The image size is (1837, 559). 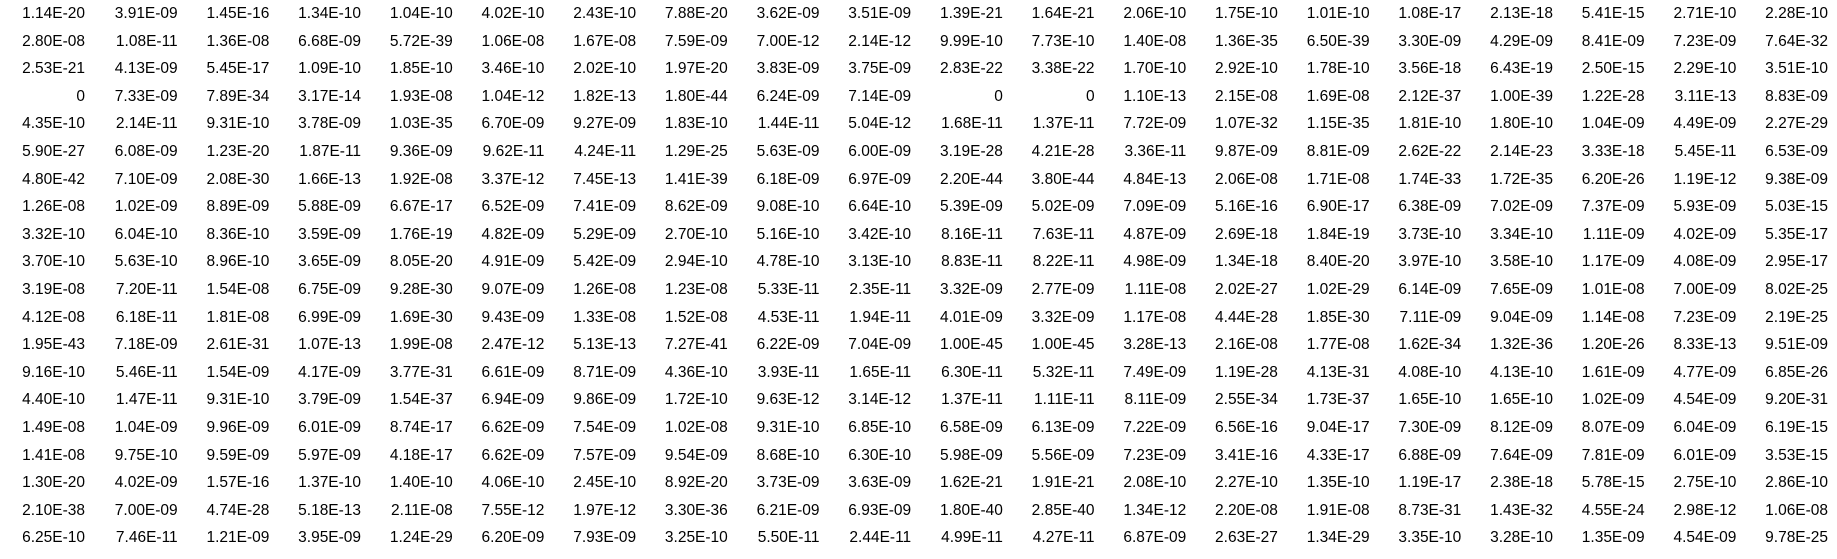 I want to click on table-cell: 3.19E-08, so click(x=53, y=289).